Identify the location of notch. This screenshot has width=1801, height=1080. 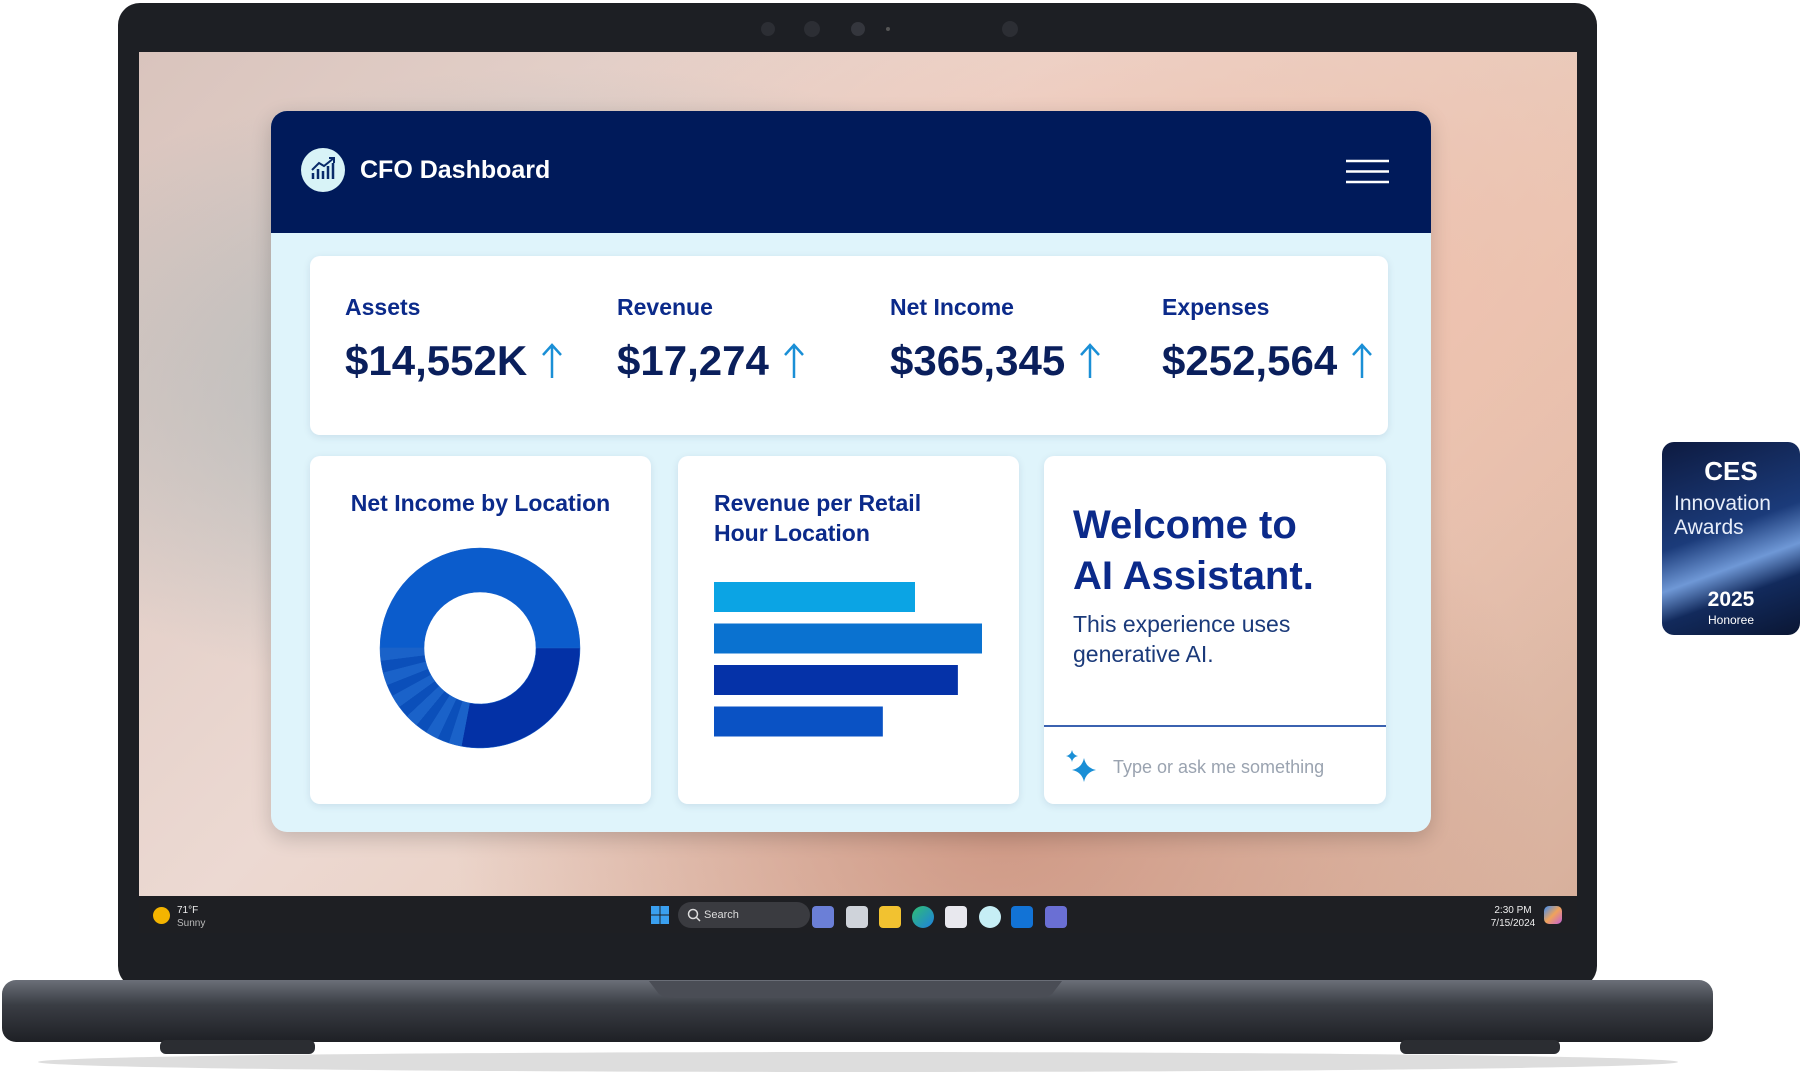
(855, 989).